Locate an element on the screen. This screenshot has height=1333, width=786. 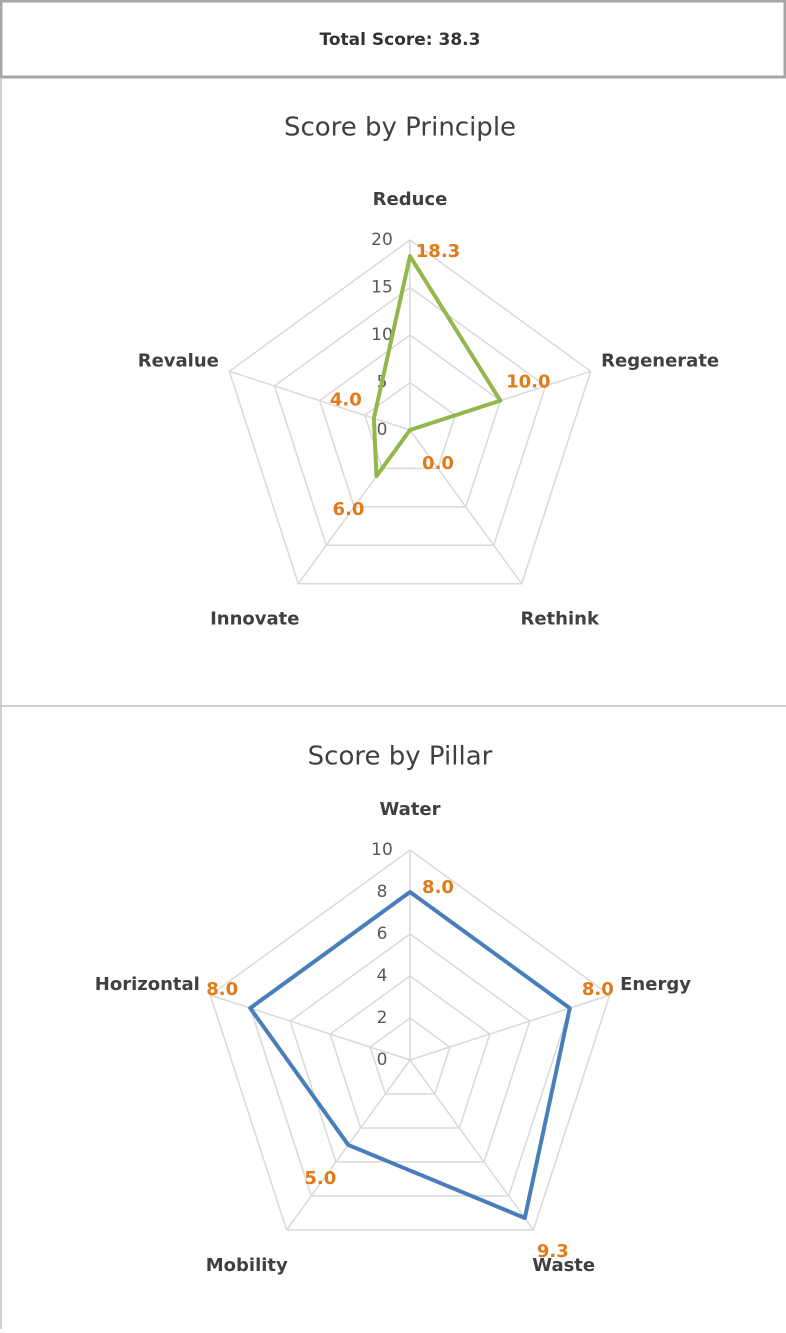
category-label: Rethink is located at coordinates (559, 619).